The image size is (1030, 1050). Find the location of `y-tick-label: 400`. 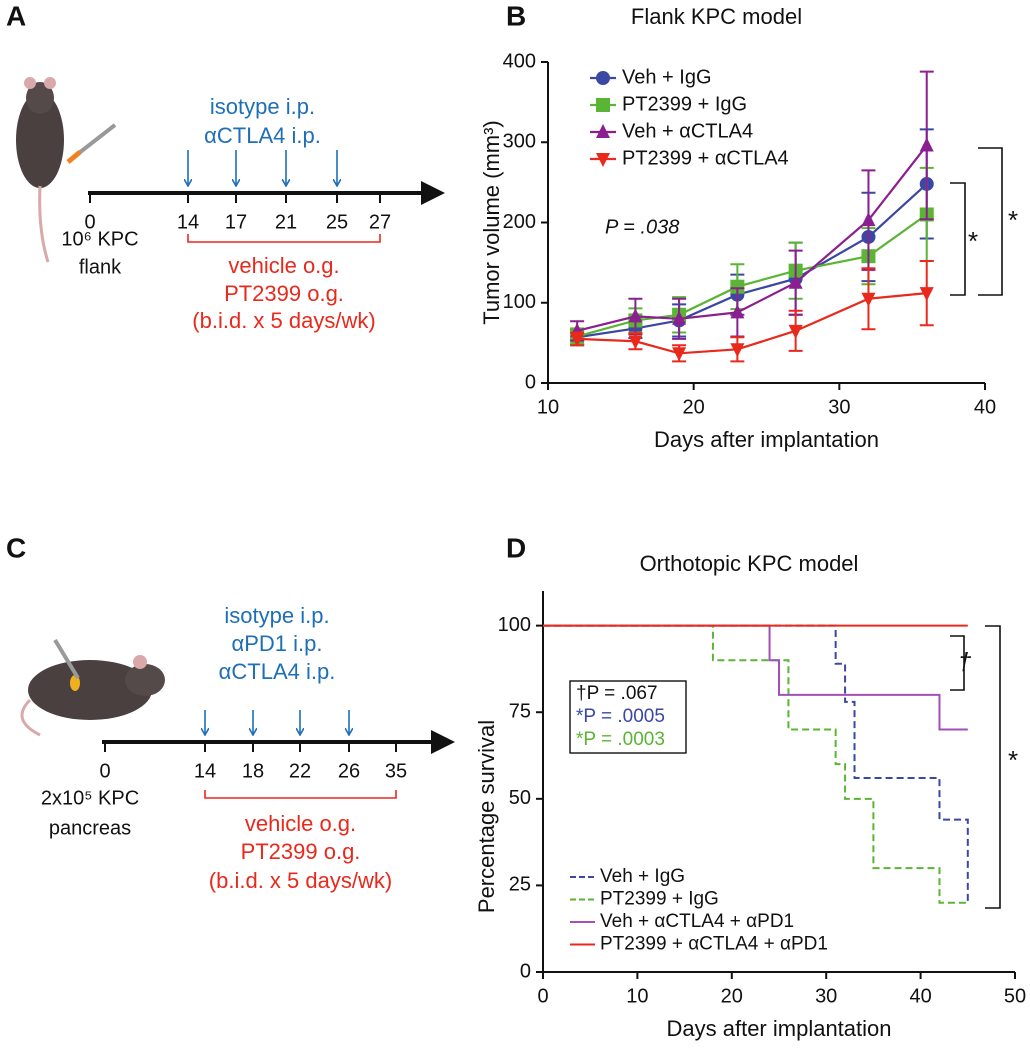

y-tick-label: 400 is located at coordinates (519, 61).